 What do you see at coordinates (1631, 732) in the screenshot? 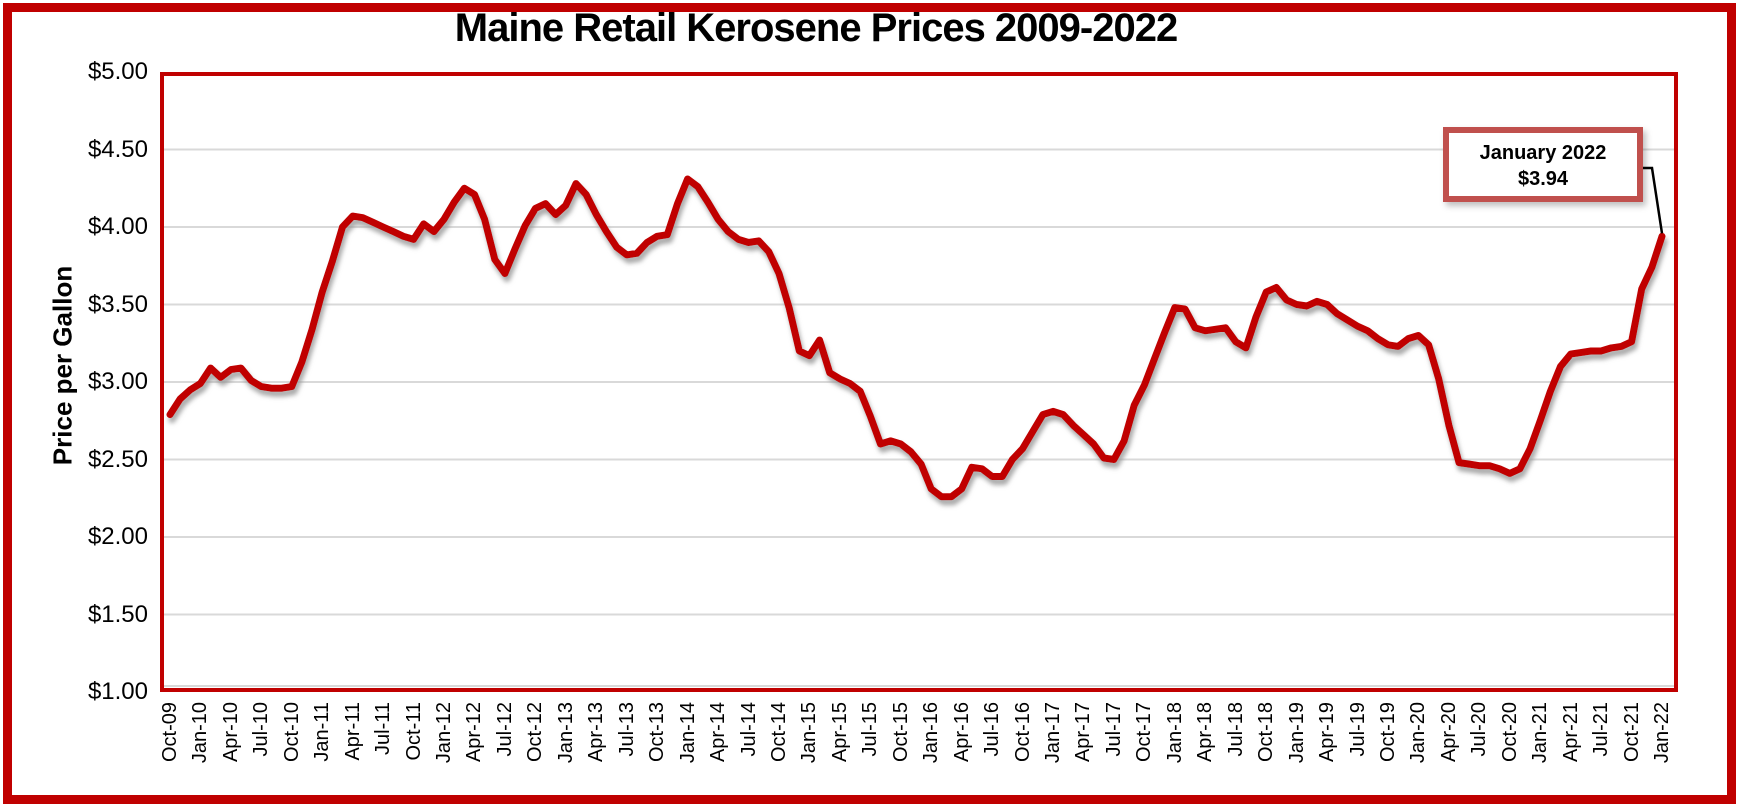
I see `x-tick-label: Oct-21` at bounding box center [1631, 732].